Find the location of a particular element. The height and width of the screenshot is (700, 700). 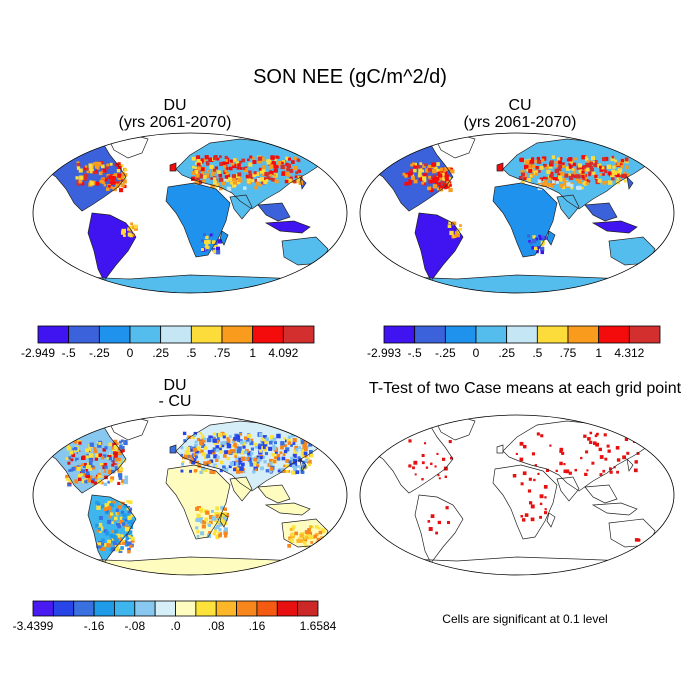

globe-border is located at coordinates (517, 495).